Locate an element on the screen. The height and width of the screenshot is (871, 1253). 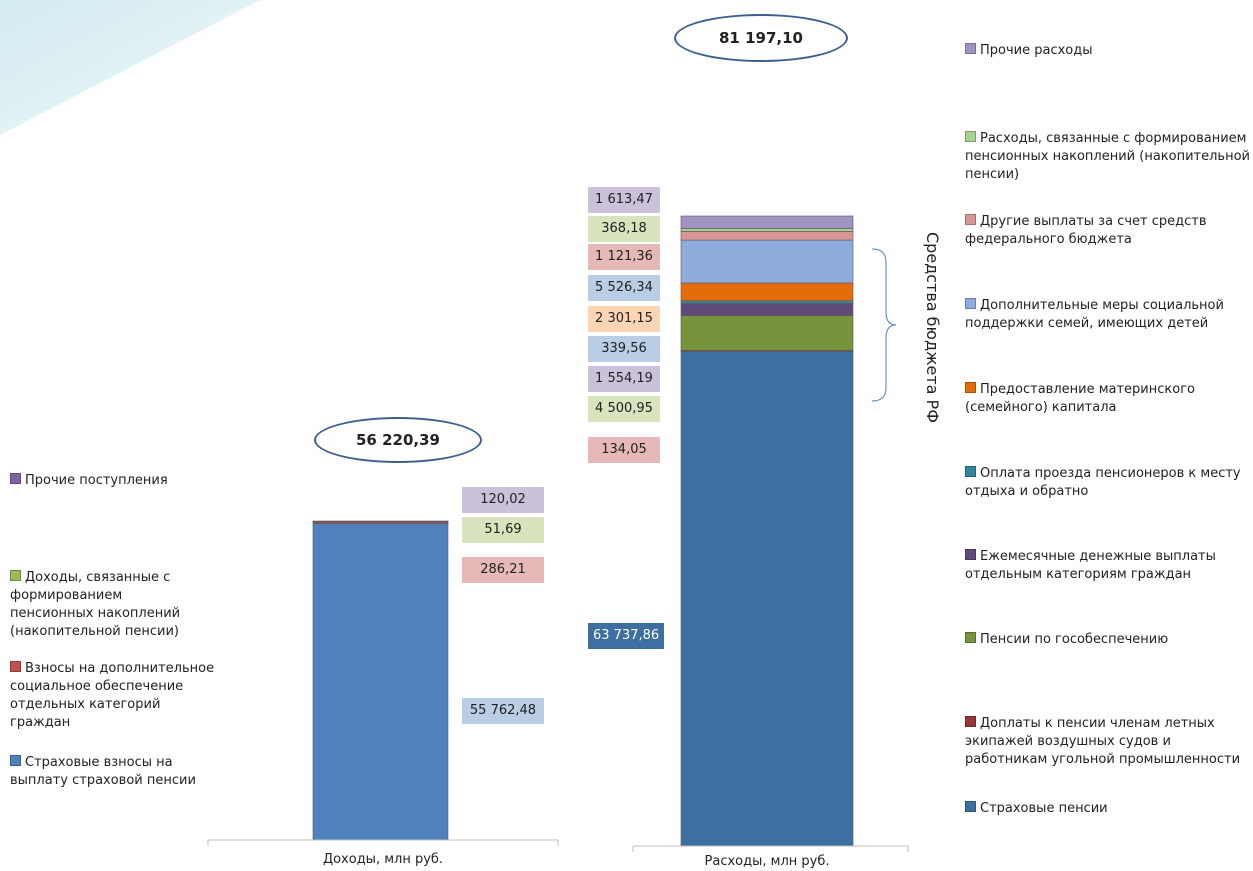
decorative-corner-shape is located at coordinates (130, 67).